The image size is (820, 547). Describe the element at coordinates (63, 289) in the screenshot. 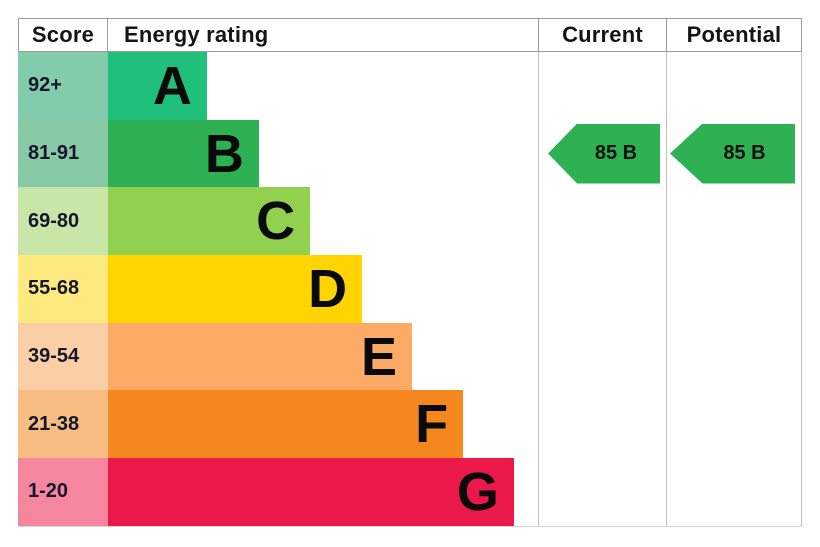

I see `score-range-d: 55-68` at that location.